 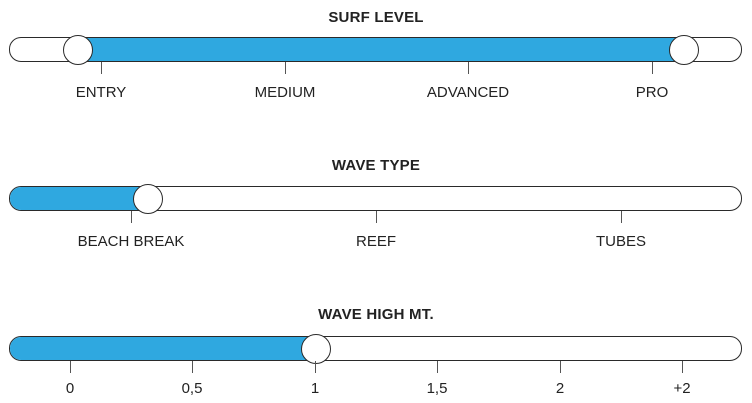 I want to click on surf-level-label-medium: MEDIUM, so click(x=285, y=92).